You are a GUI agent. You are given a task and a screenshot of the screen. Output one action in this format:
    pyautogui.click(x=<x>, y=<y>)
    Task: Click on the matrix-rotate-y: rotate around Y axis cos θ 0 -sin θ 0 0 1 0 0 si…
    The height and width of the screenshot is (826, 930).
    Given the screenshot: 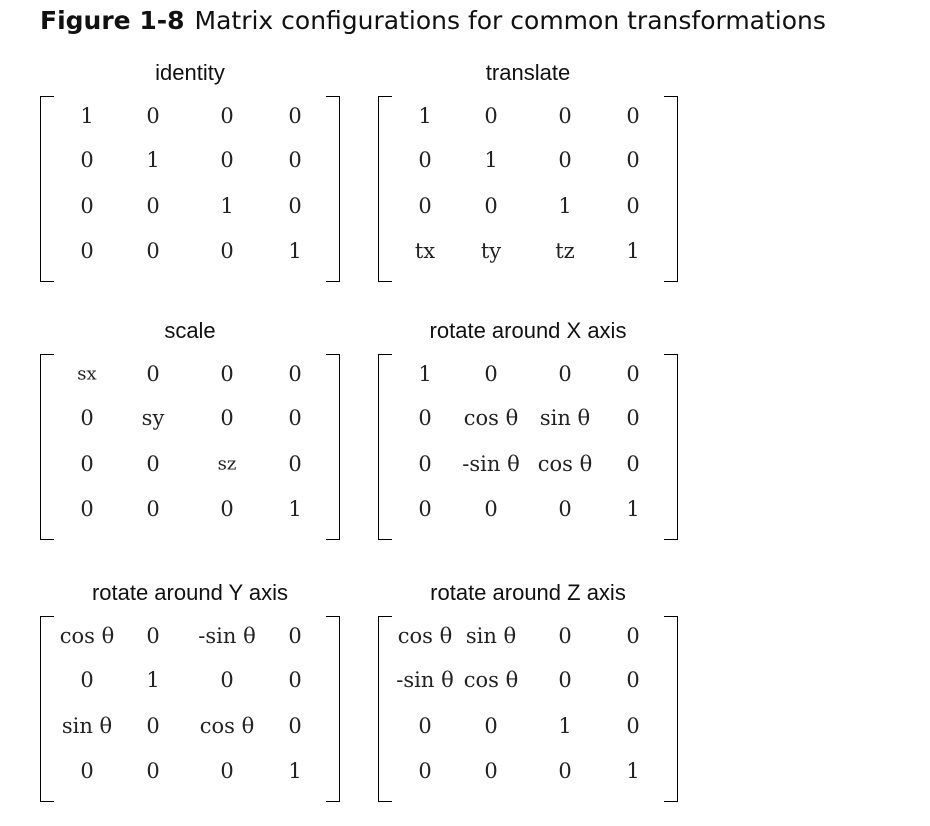 What is the action you would take?
    pyautogui.click(x=190, y=691)
    